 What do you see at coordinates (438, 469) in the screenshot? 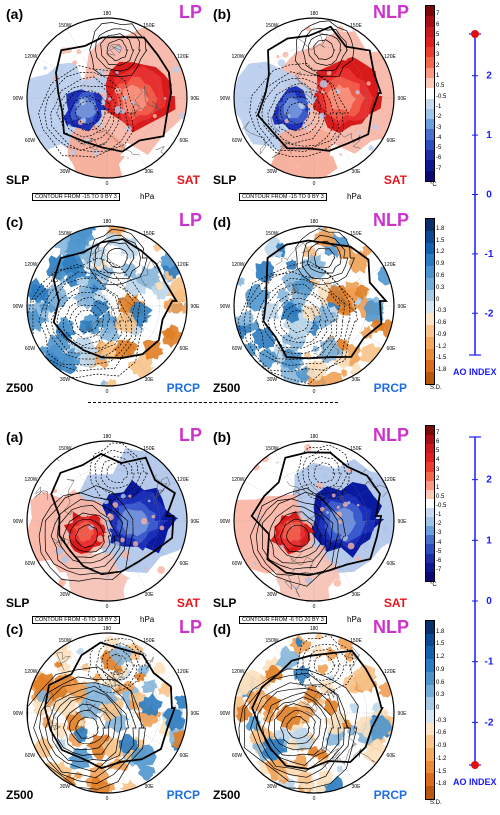
I see `colorbar-tick-label: 3` at bounding box center [438, 469].